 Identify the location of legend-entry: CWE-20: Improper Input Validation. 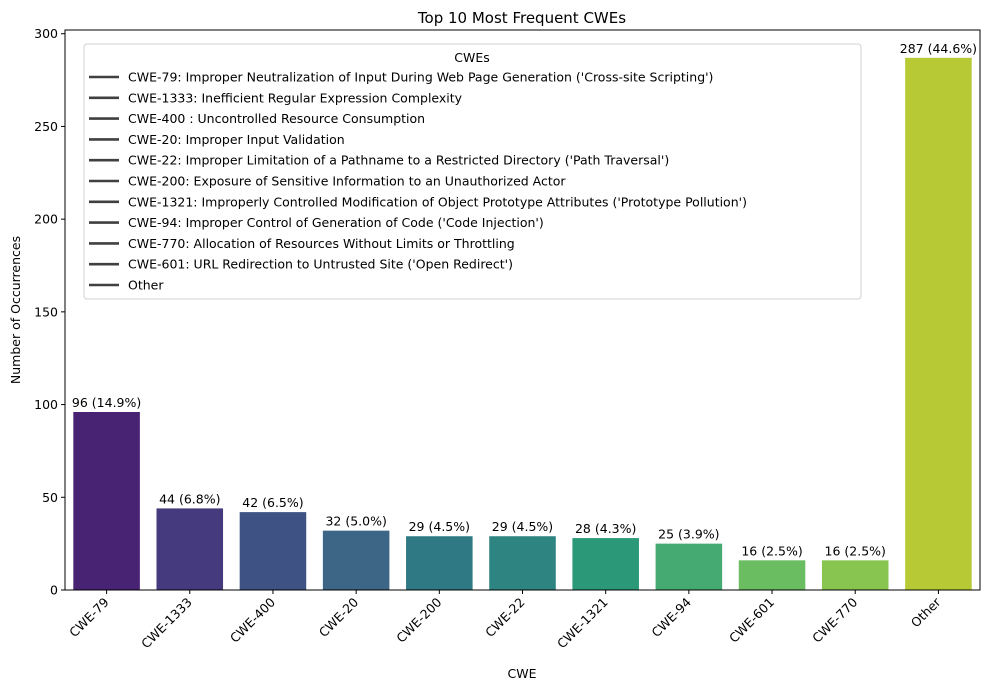
(236, 139).